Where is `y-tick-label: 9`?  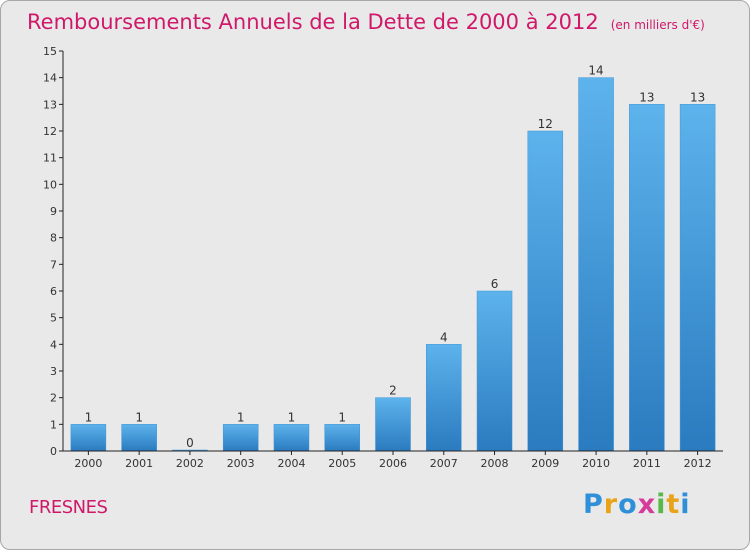 y-tick-label: 9 is located at coordinates (53, 211).